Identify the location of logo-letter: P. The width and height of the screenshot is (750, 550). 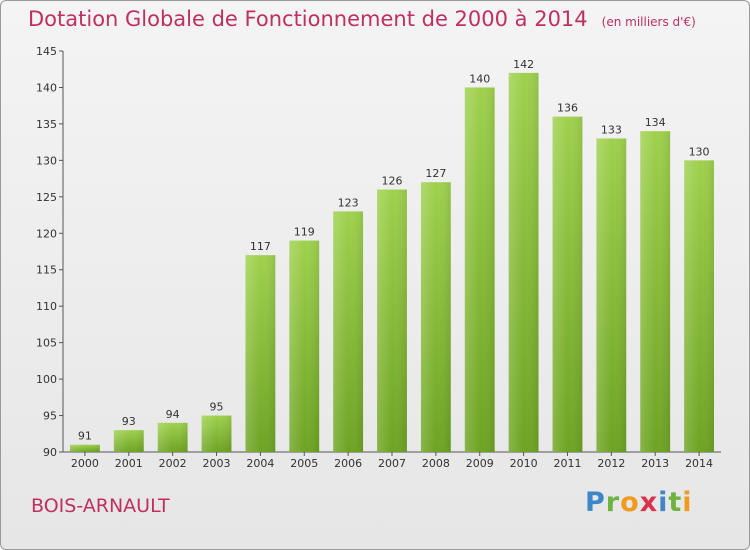
(595, 502).